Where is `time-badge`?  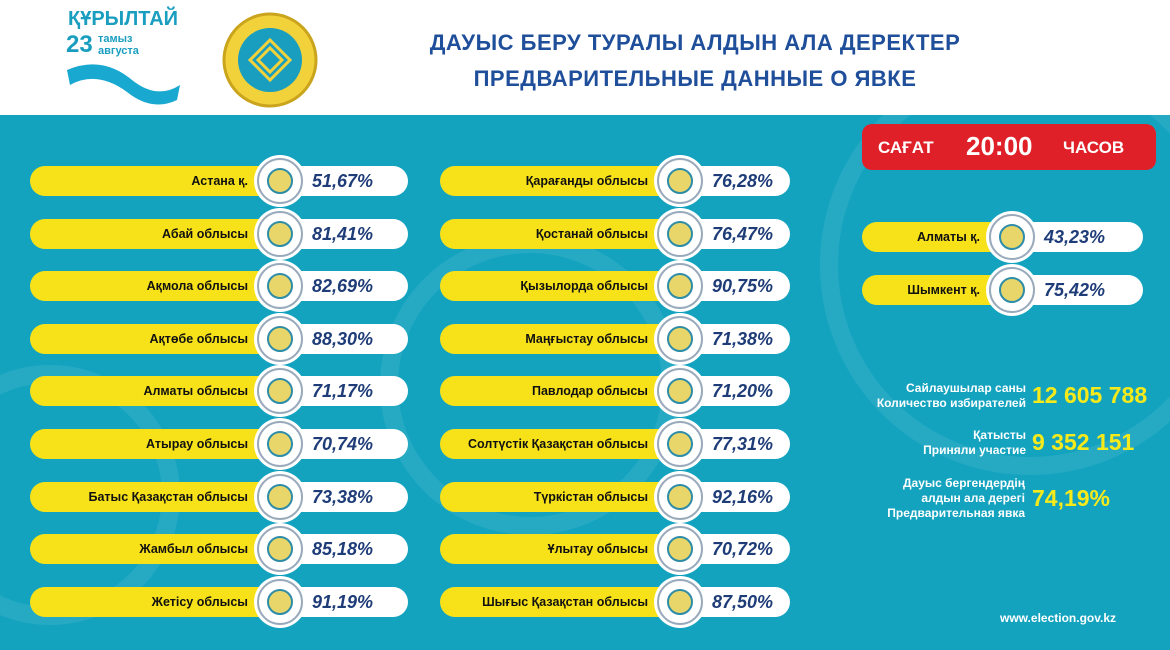 time-badge is located at coordinates (1009, 147).